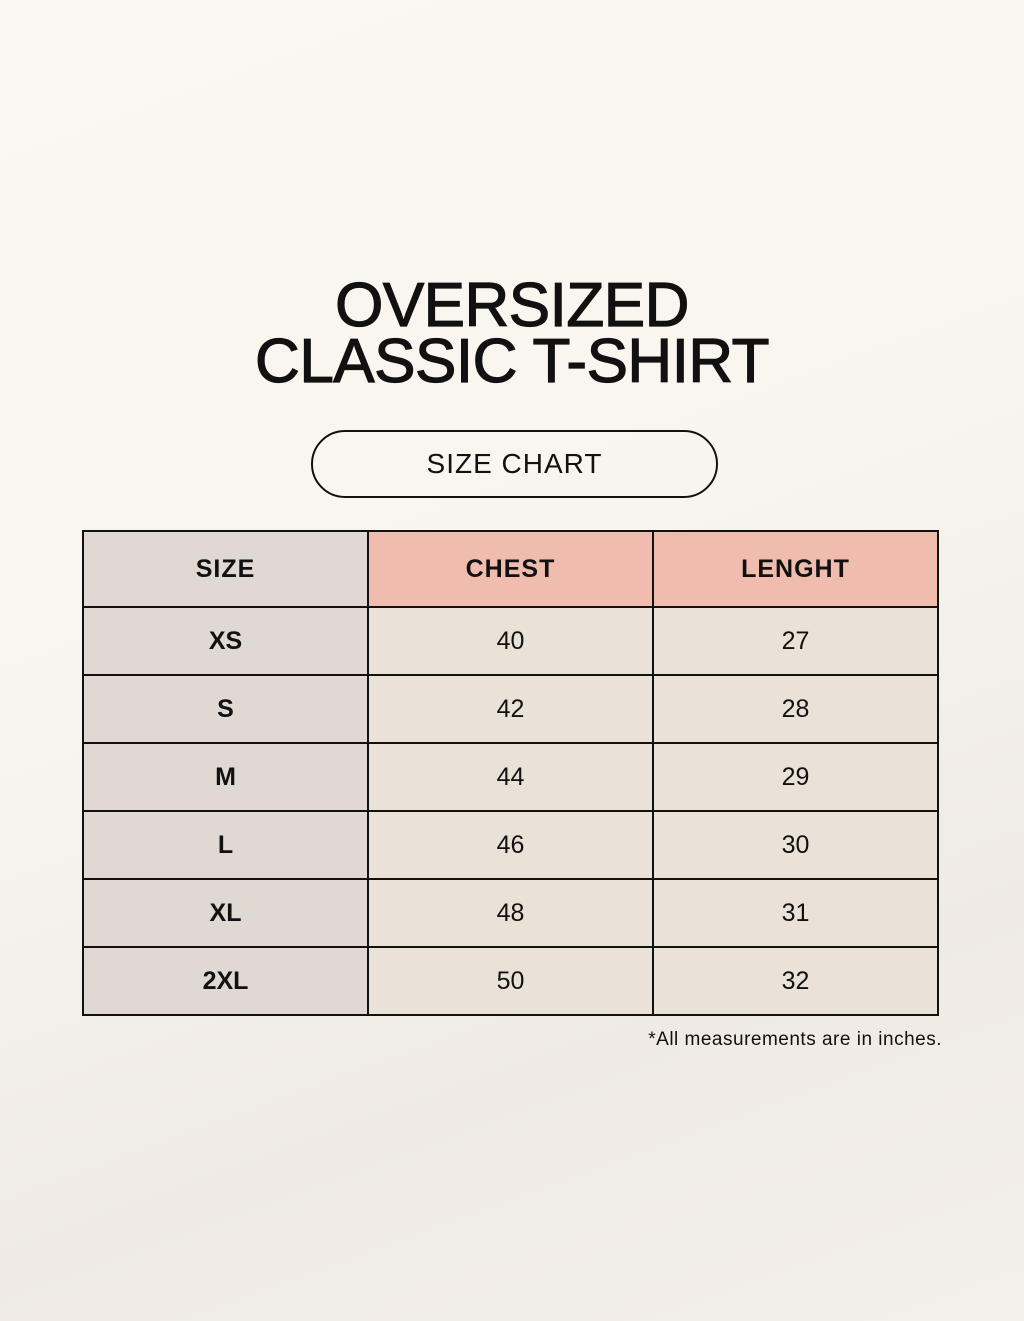  I want to click on table-row: S 42 28, so click(510, 709).